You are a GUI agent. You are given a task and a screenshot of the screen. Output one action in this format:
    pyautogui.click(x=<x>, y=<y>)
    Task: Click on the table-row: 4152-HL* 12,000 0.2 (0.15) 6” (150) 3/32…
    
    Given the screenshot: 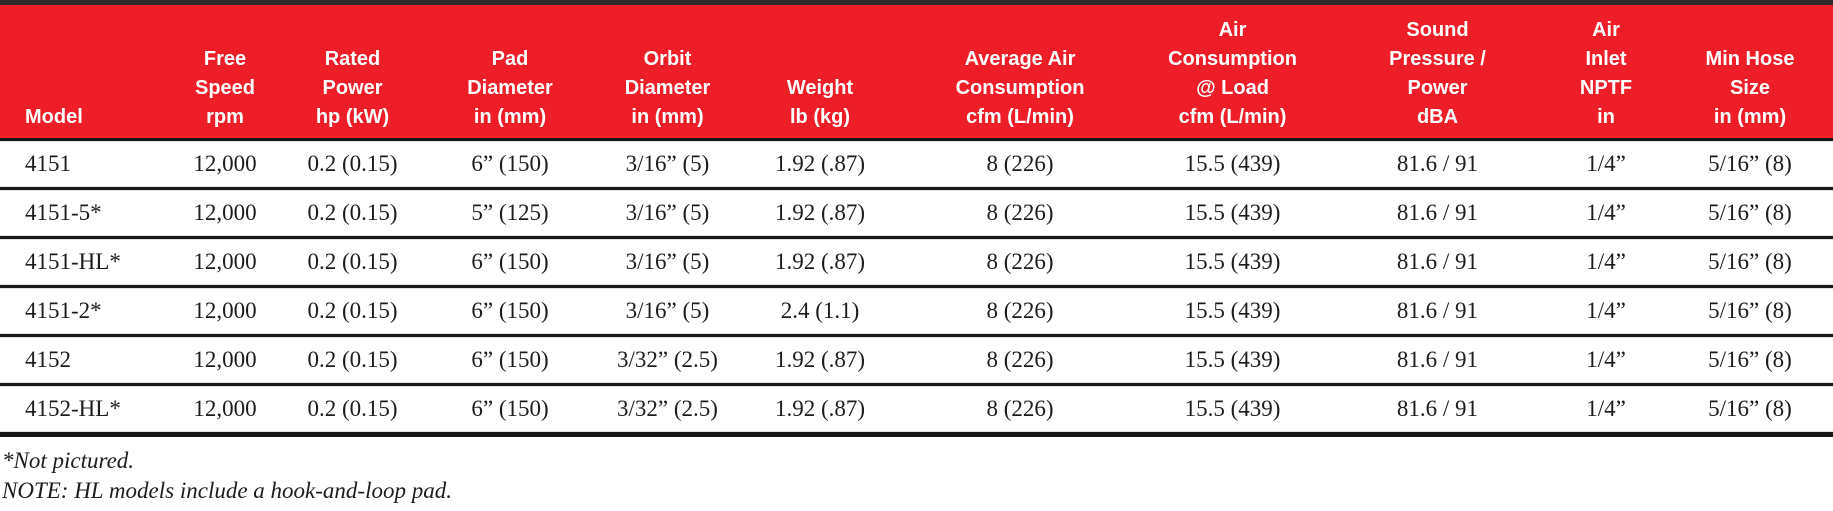 What is the action you would take?
    pyautogui.click(x=916, y=410)
    